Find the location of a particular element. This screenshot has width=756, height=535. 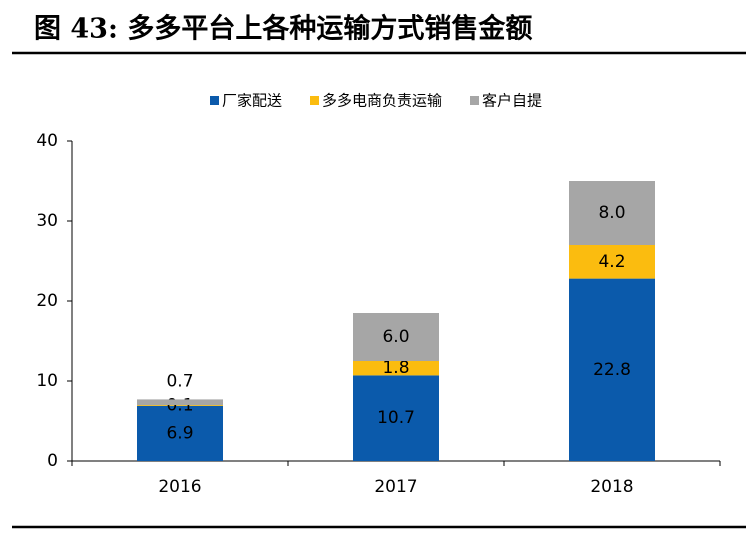

legend: 厂家配送 多多电商负责运输 客户自提 is located at coordinates (376, 101).